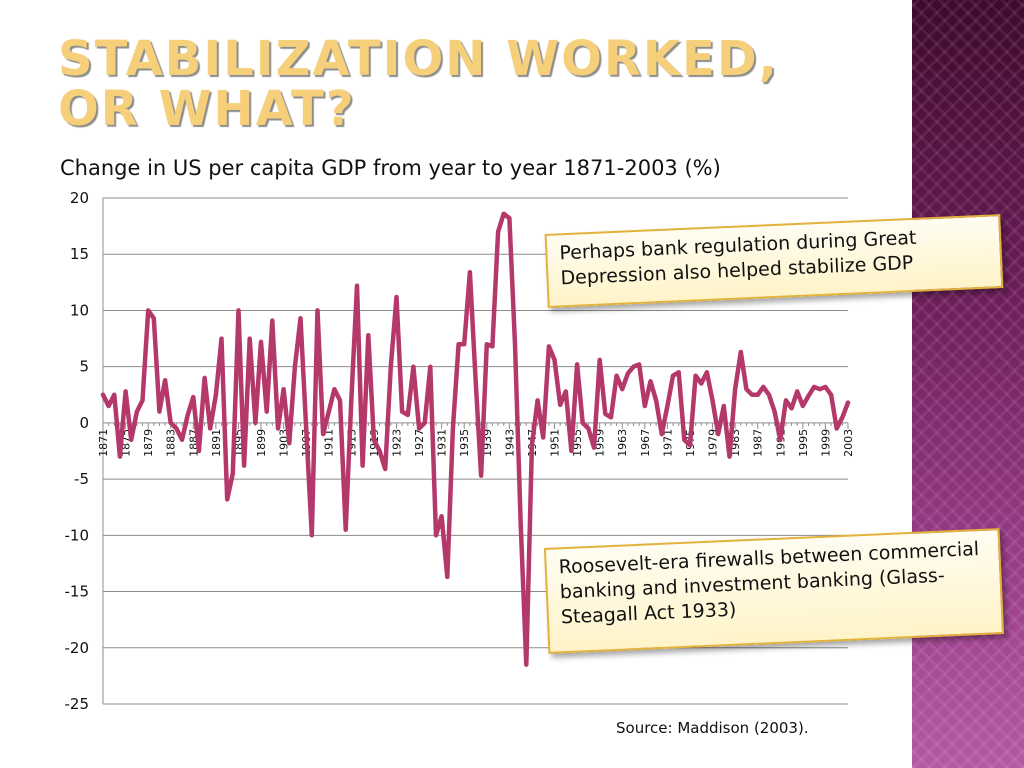 Image resolution: width=1024 pixels, height=768 pixels. What do you see at coordinates (758, 443) in the screenshot?
I see `x-tick-label: 1987` at bounding box center [758, 443].